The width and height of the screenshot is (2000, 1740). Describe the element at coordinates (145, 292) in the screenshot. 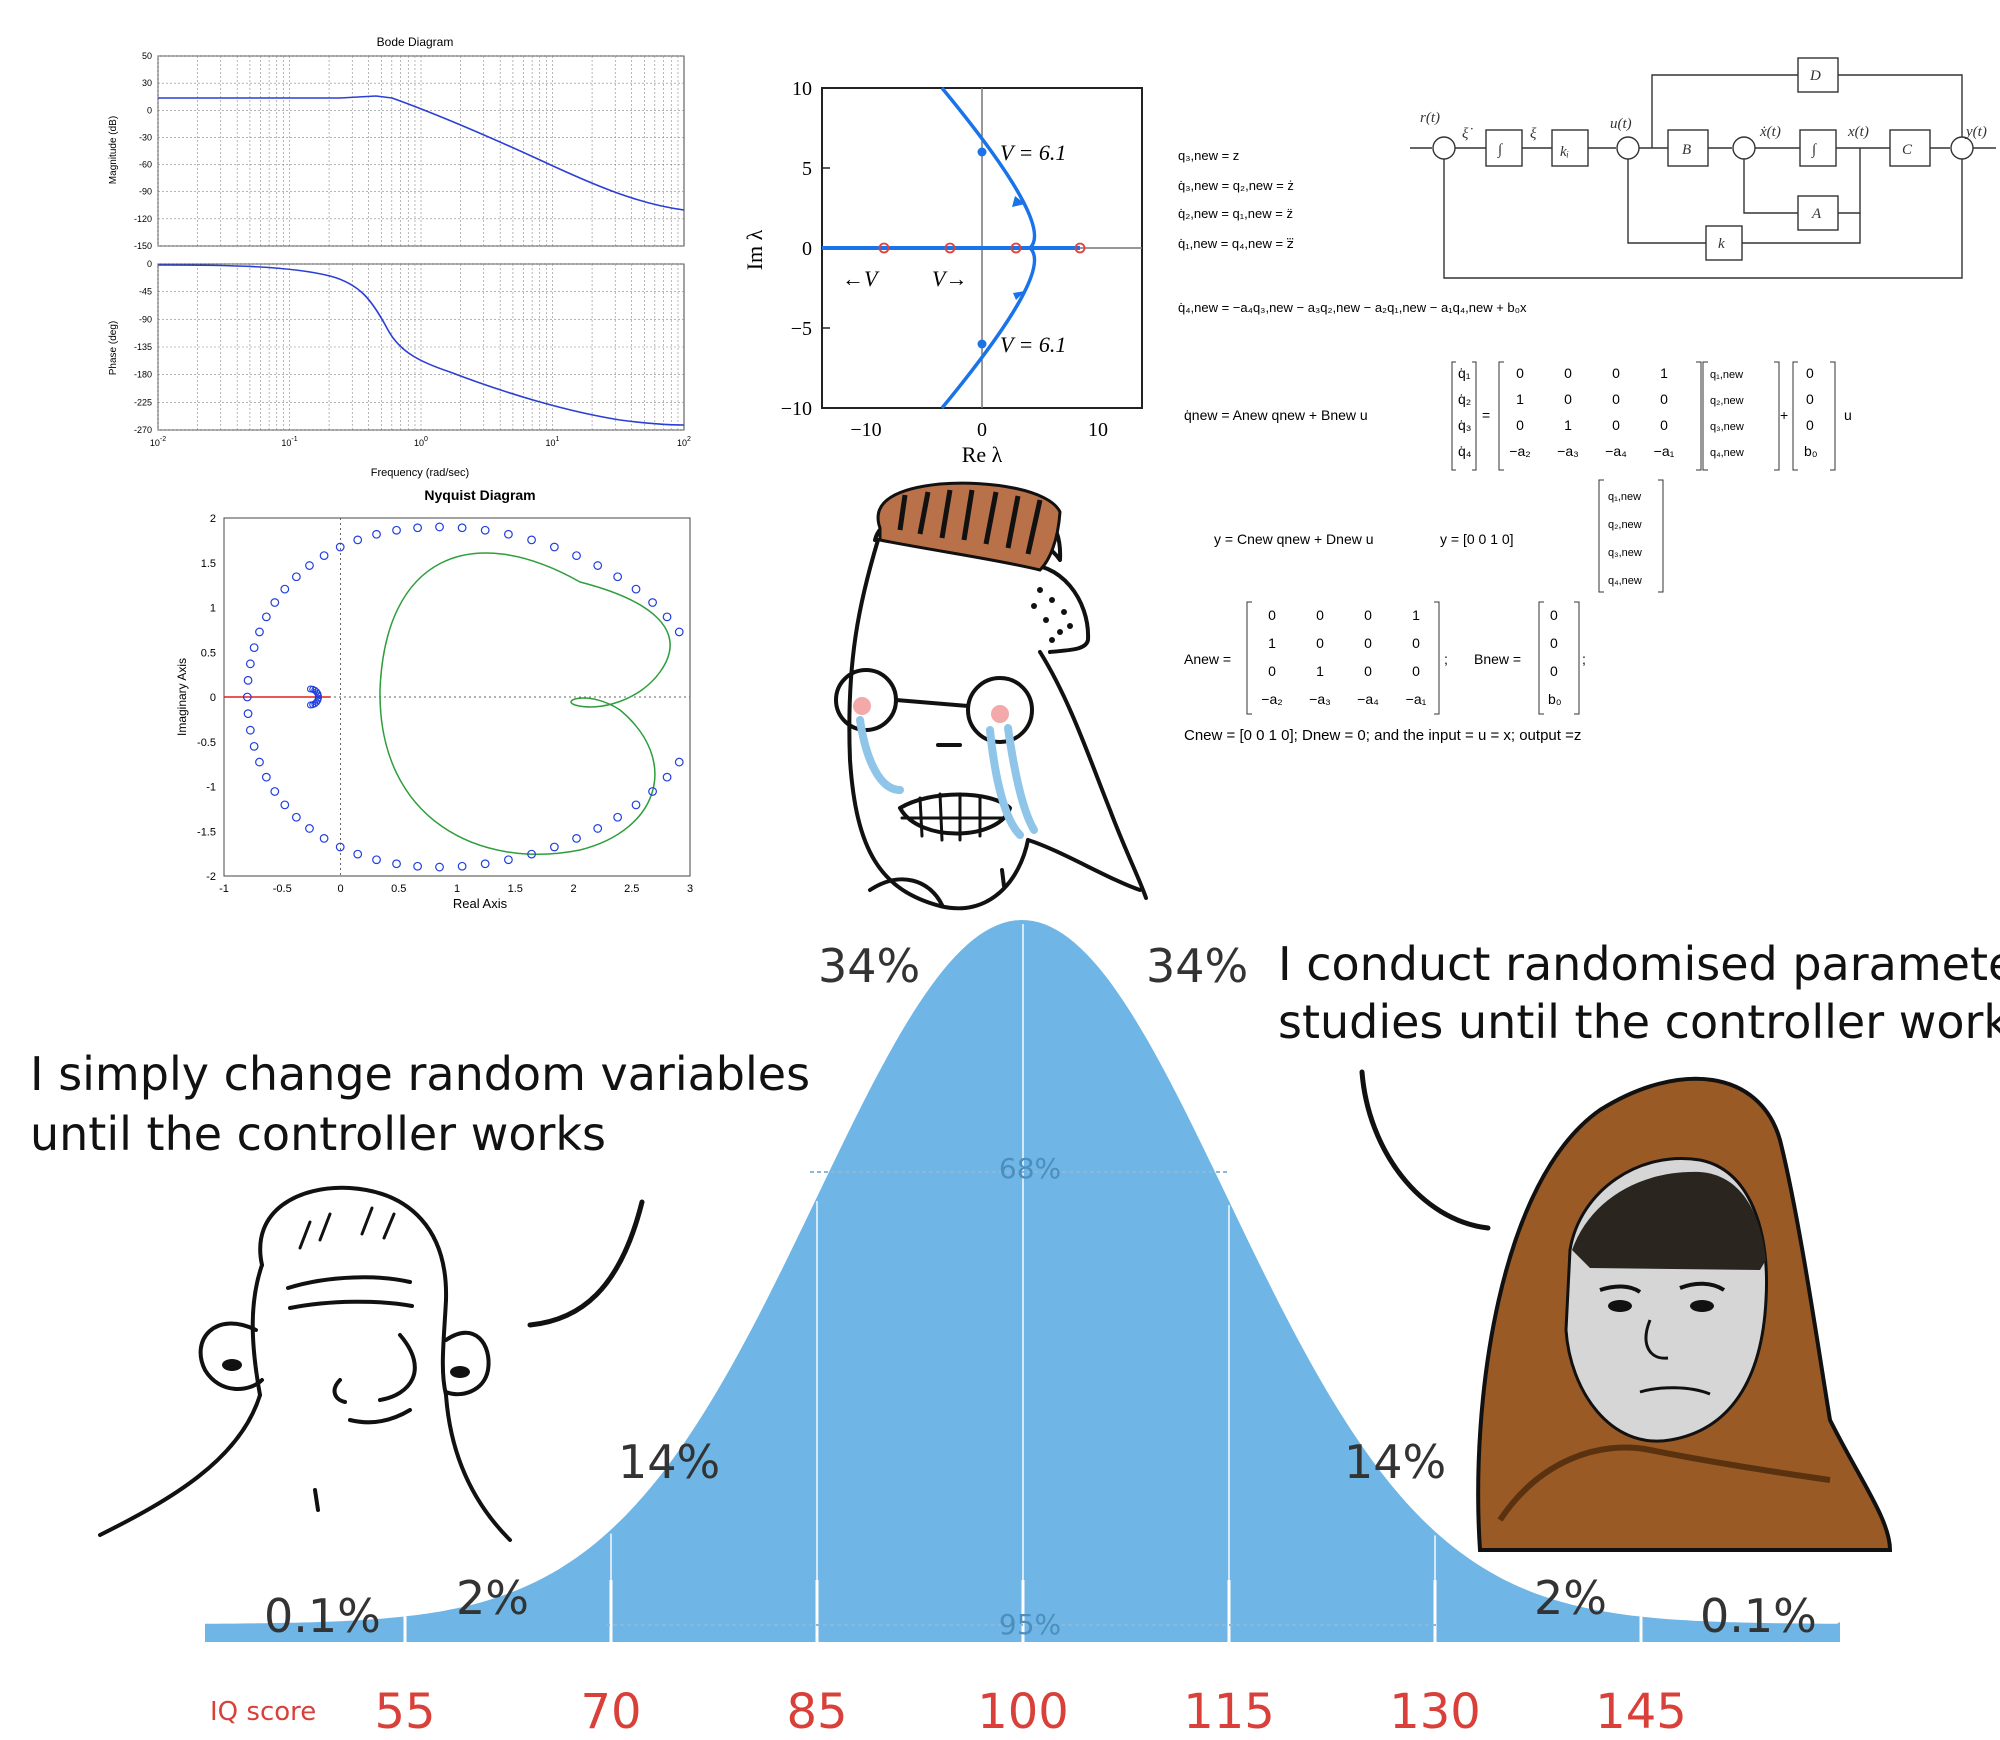

I see `phase-tick: -45` at that location.